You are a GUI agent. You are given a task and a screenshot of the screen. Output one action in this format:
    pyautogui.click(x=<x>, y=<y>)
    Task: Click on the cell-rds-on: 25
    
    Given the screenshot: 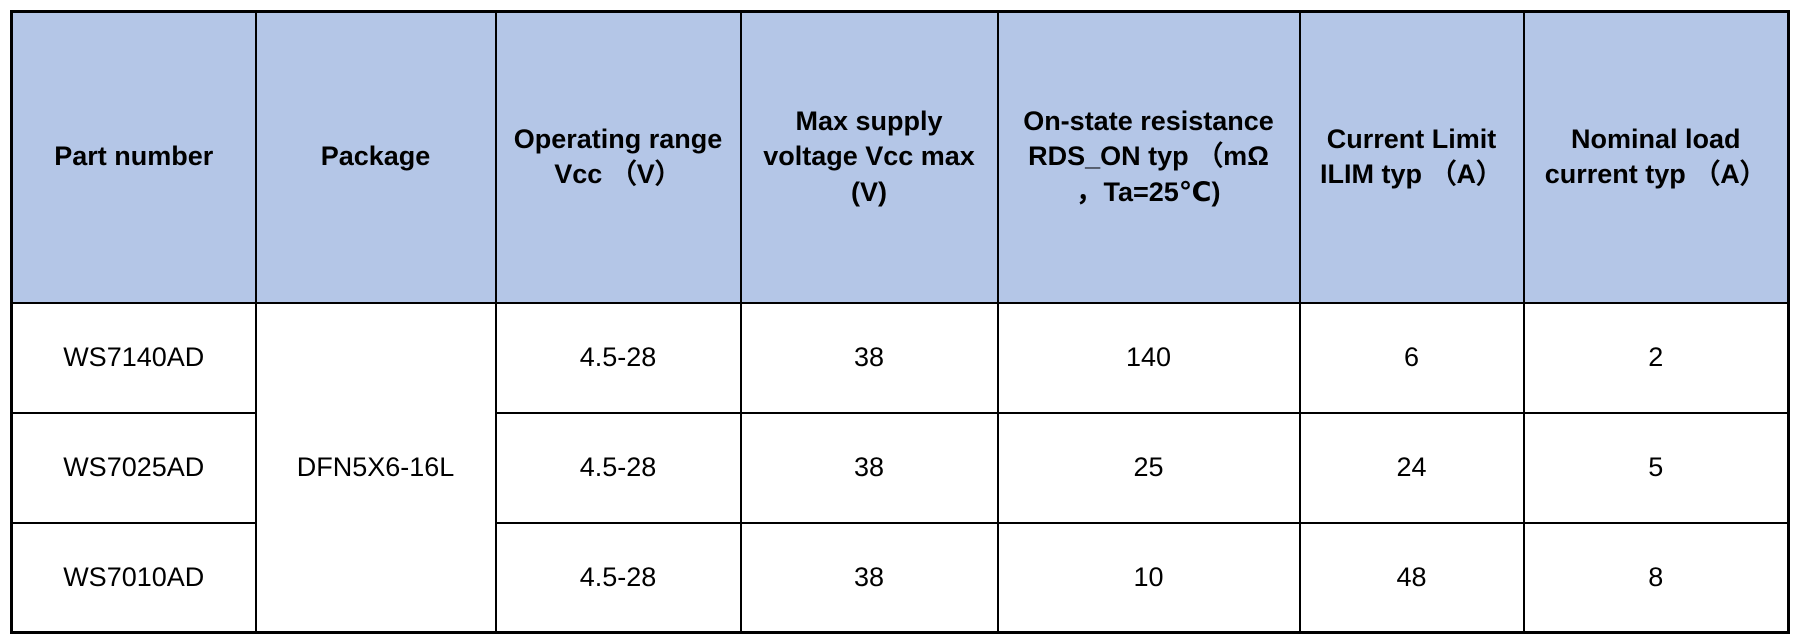 What is the action you would take?
    pyautogui.click(x=1148, y=467)
    